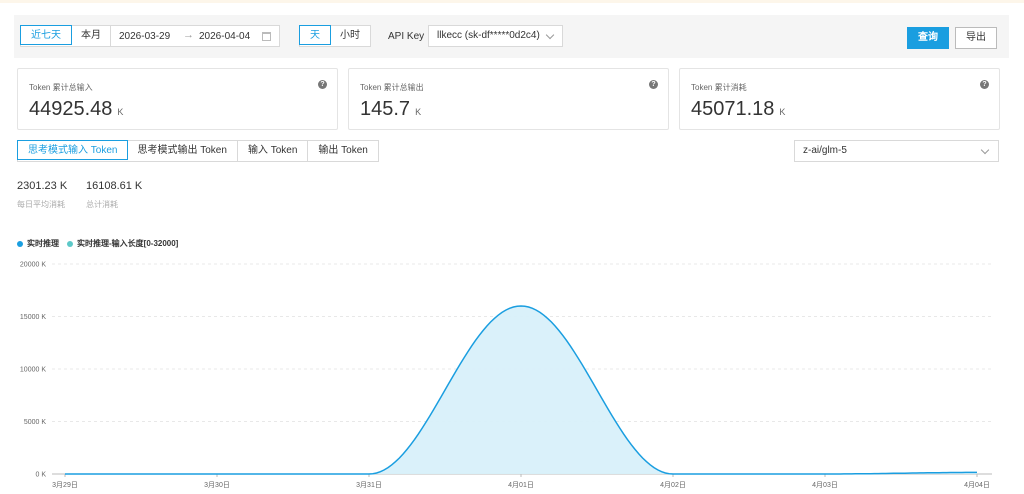 This screenshot has width=1024, height=494. What do you see at coordinates (41, 204) in the screenshot?
I see `stat-label: 每日平均消耗` at bounding box center [41, 204].